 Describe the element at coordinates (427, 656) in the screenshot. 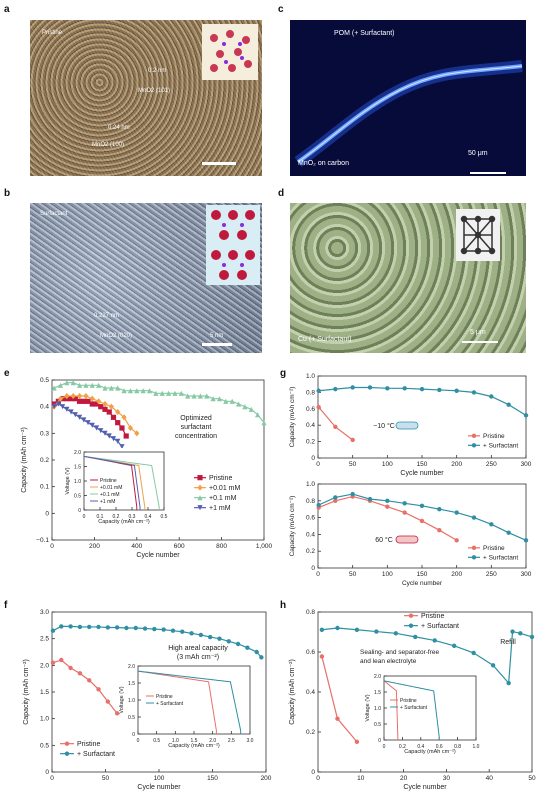

I see `series-line--surfactant` at that location.